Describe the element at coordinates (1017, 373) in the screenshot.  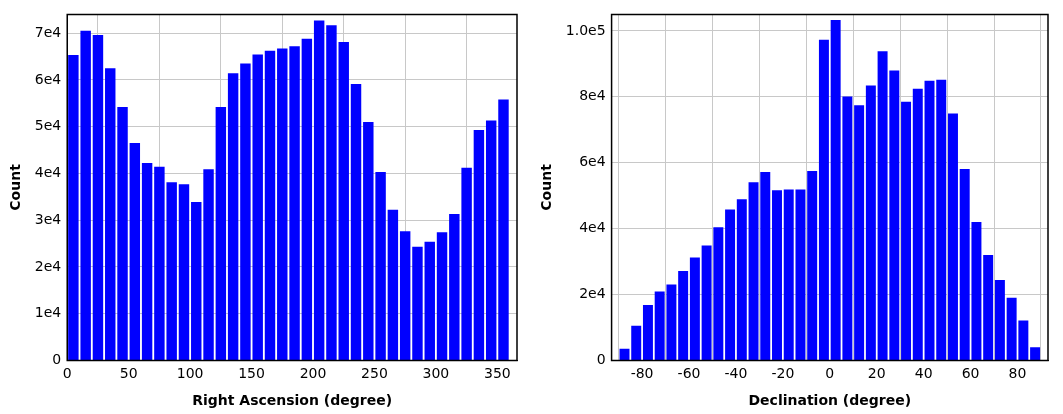
I see `x-tick-label: 80` at that location.